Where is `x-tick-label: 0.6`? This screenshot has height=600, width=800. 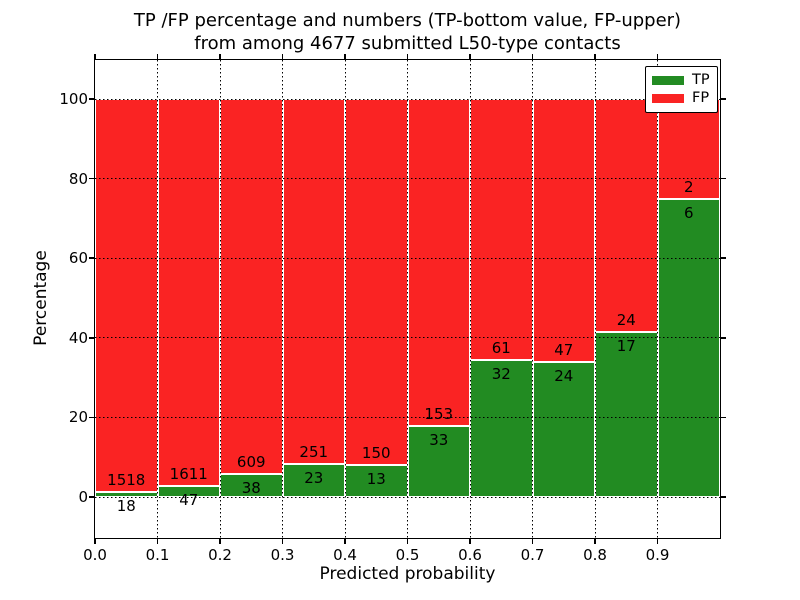 x-tick-label: 0.6 is located at coordinates (470, 555).